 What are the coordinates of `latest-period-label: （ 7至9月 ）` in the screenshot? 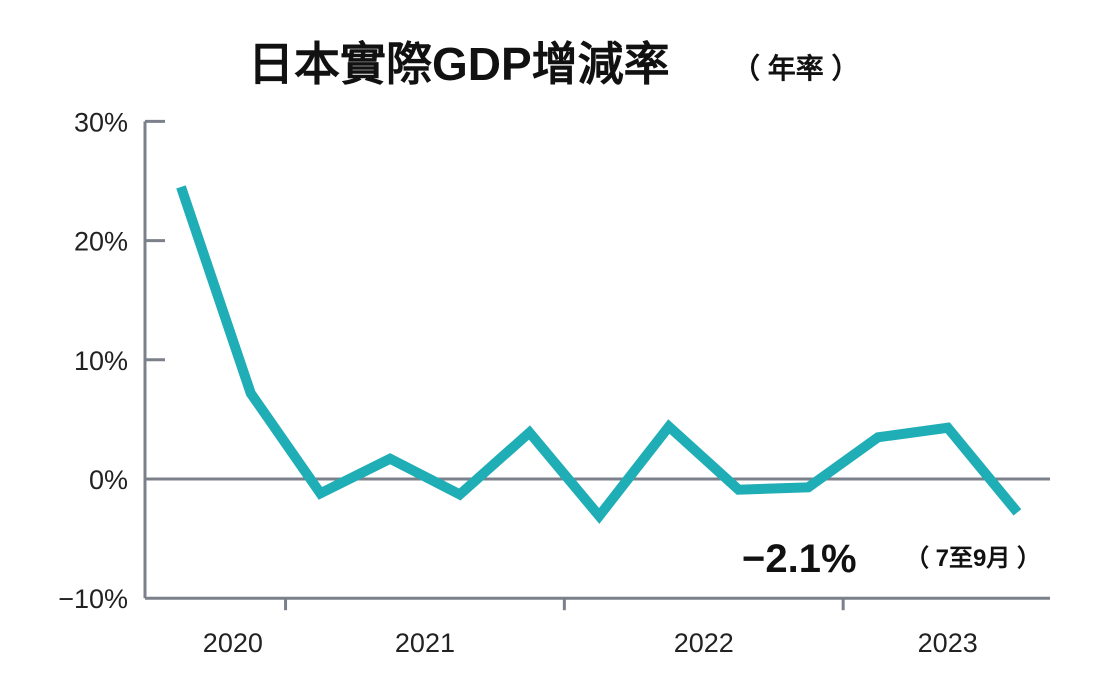 It's located at (973, 558).